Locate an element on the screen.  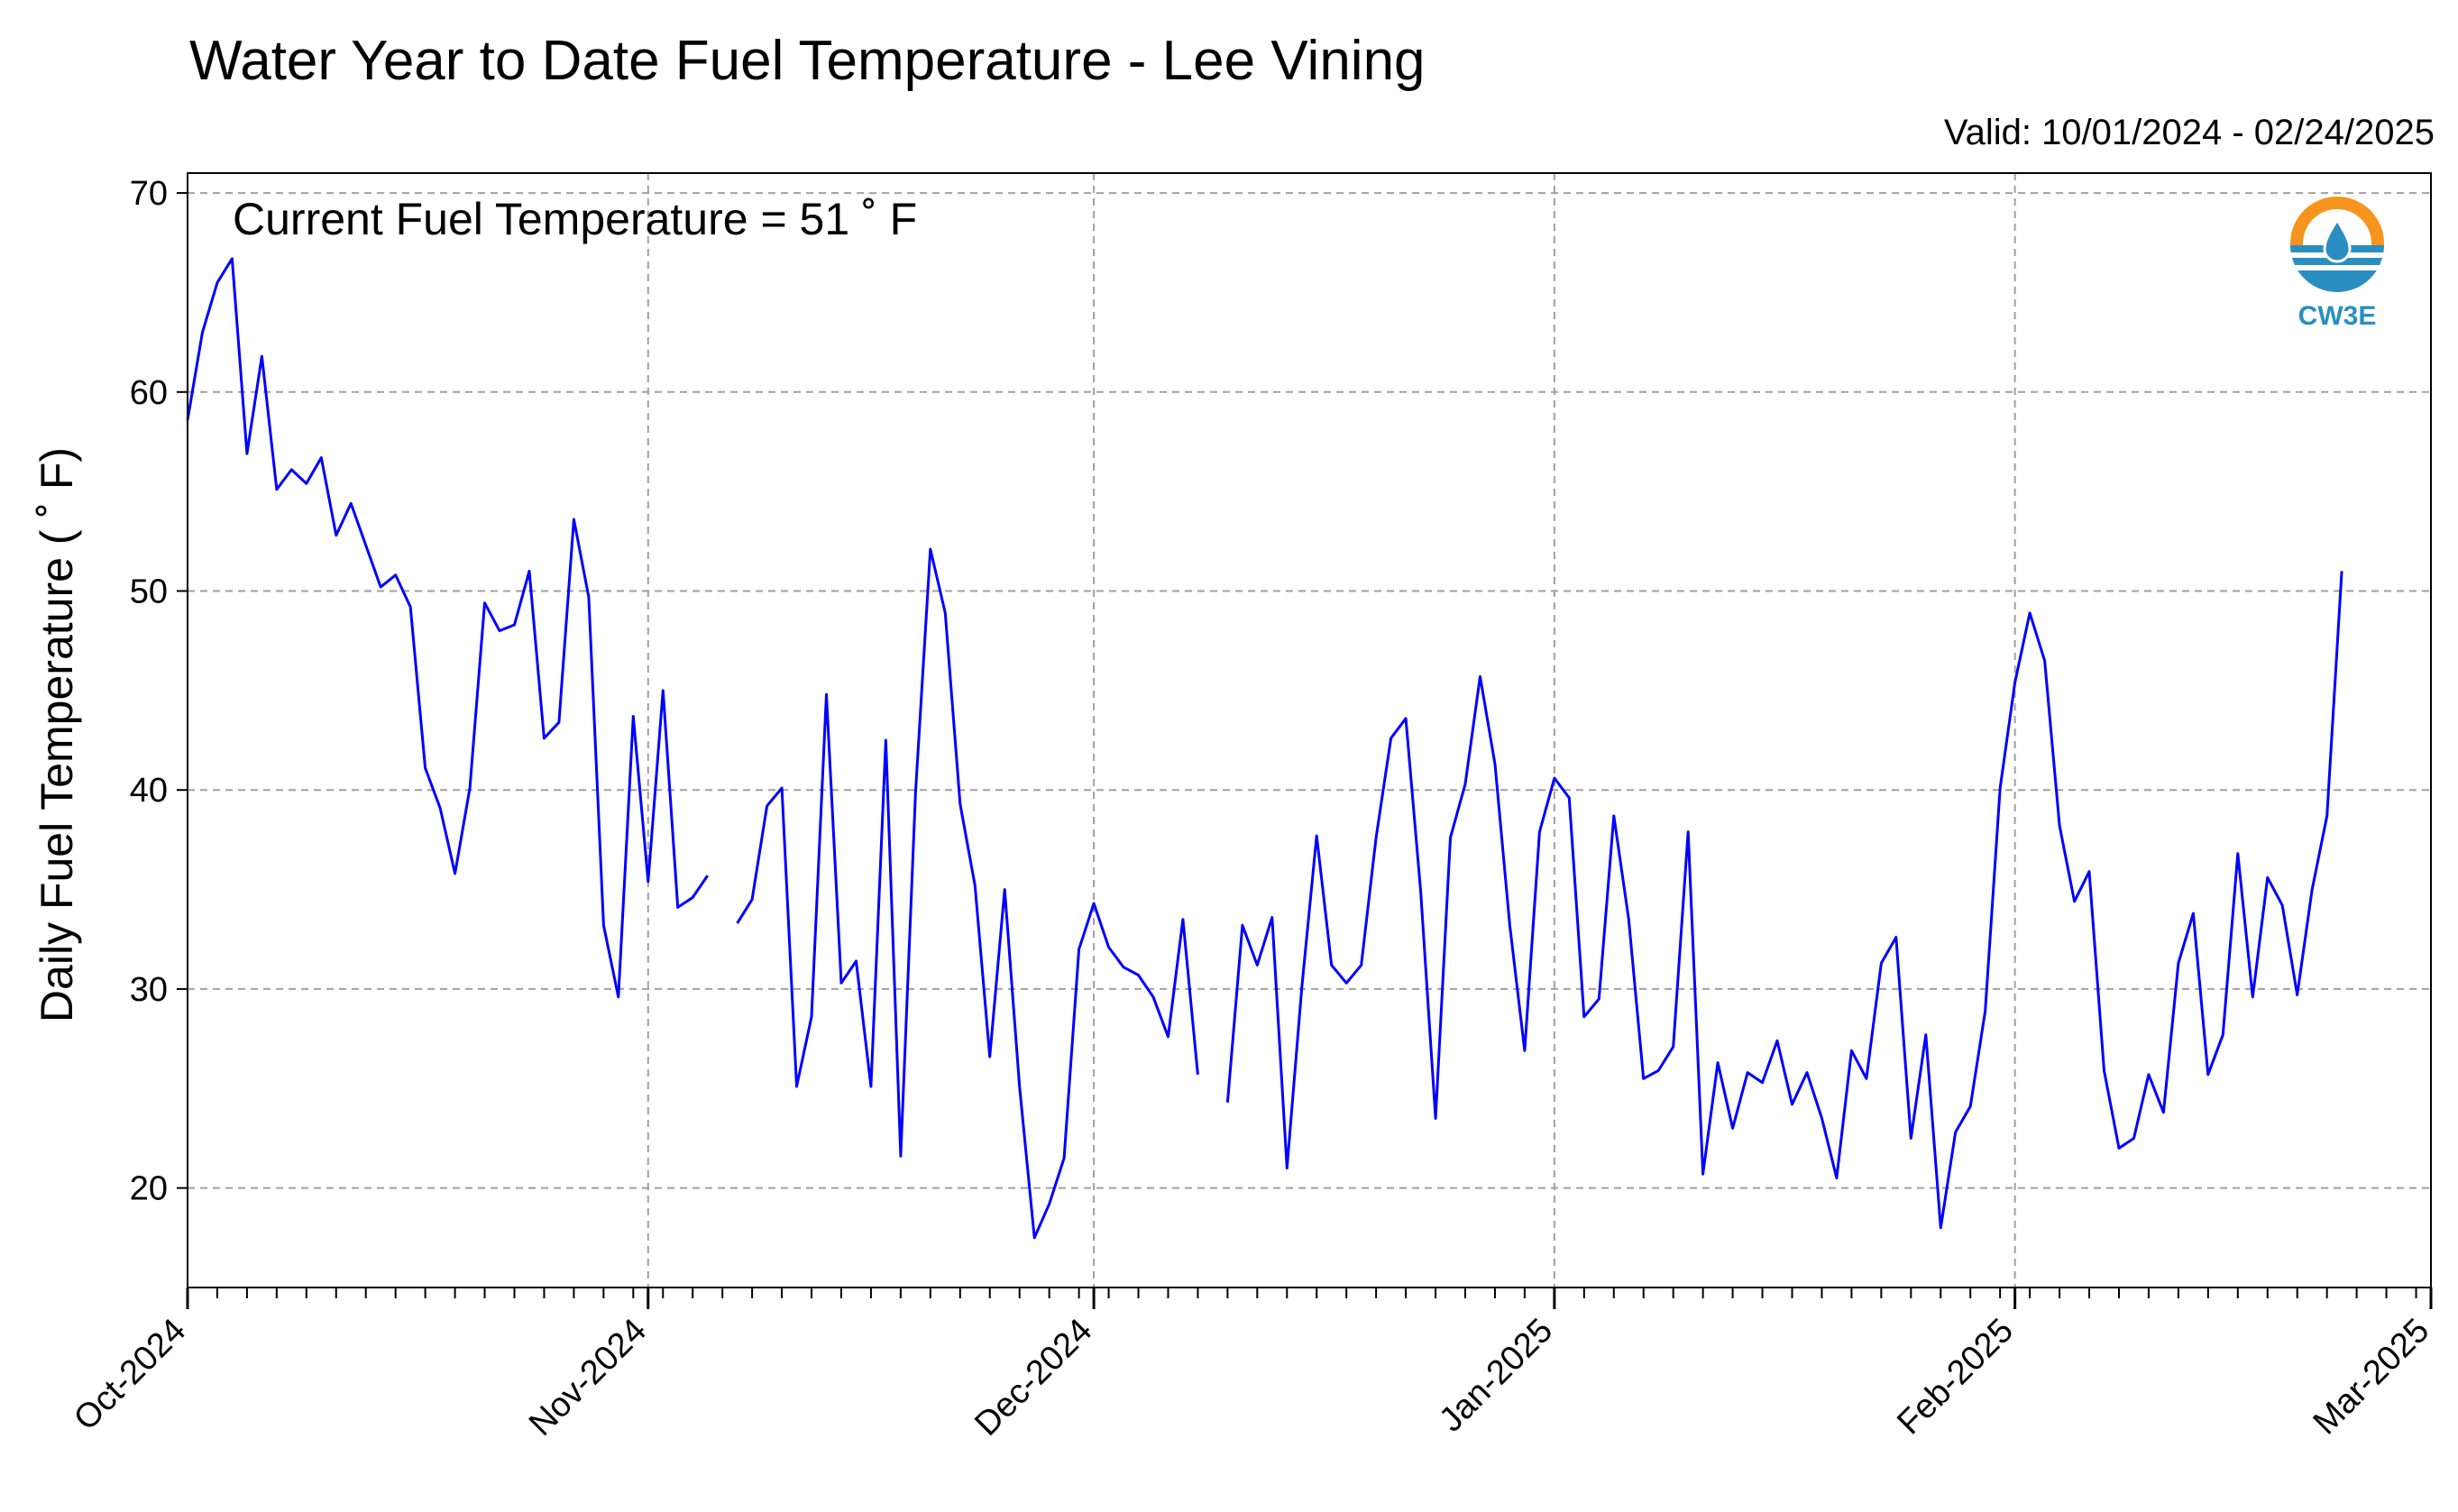
y-tick-label: 40 is located at coordinates (149, 791).